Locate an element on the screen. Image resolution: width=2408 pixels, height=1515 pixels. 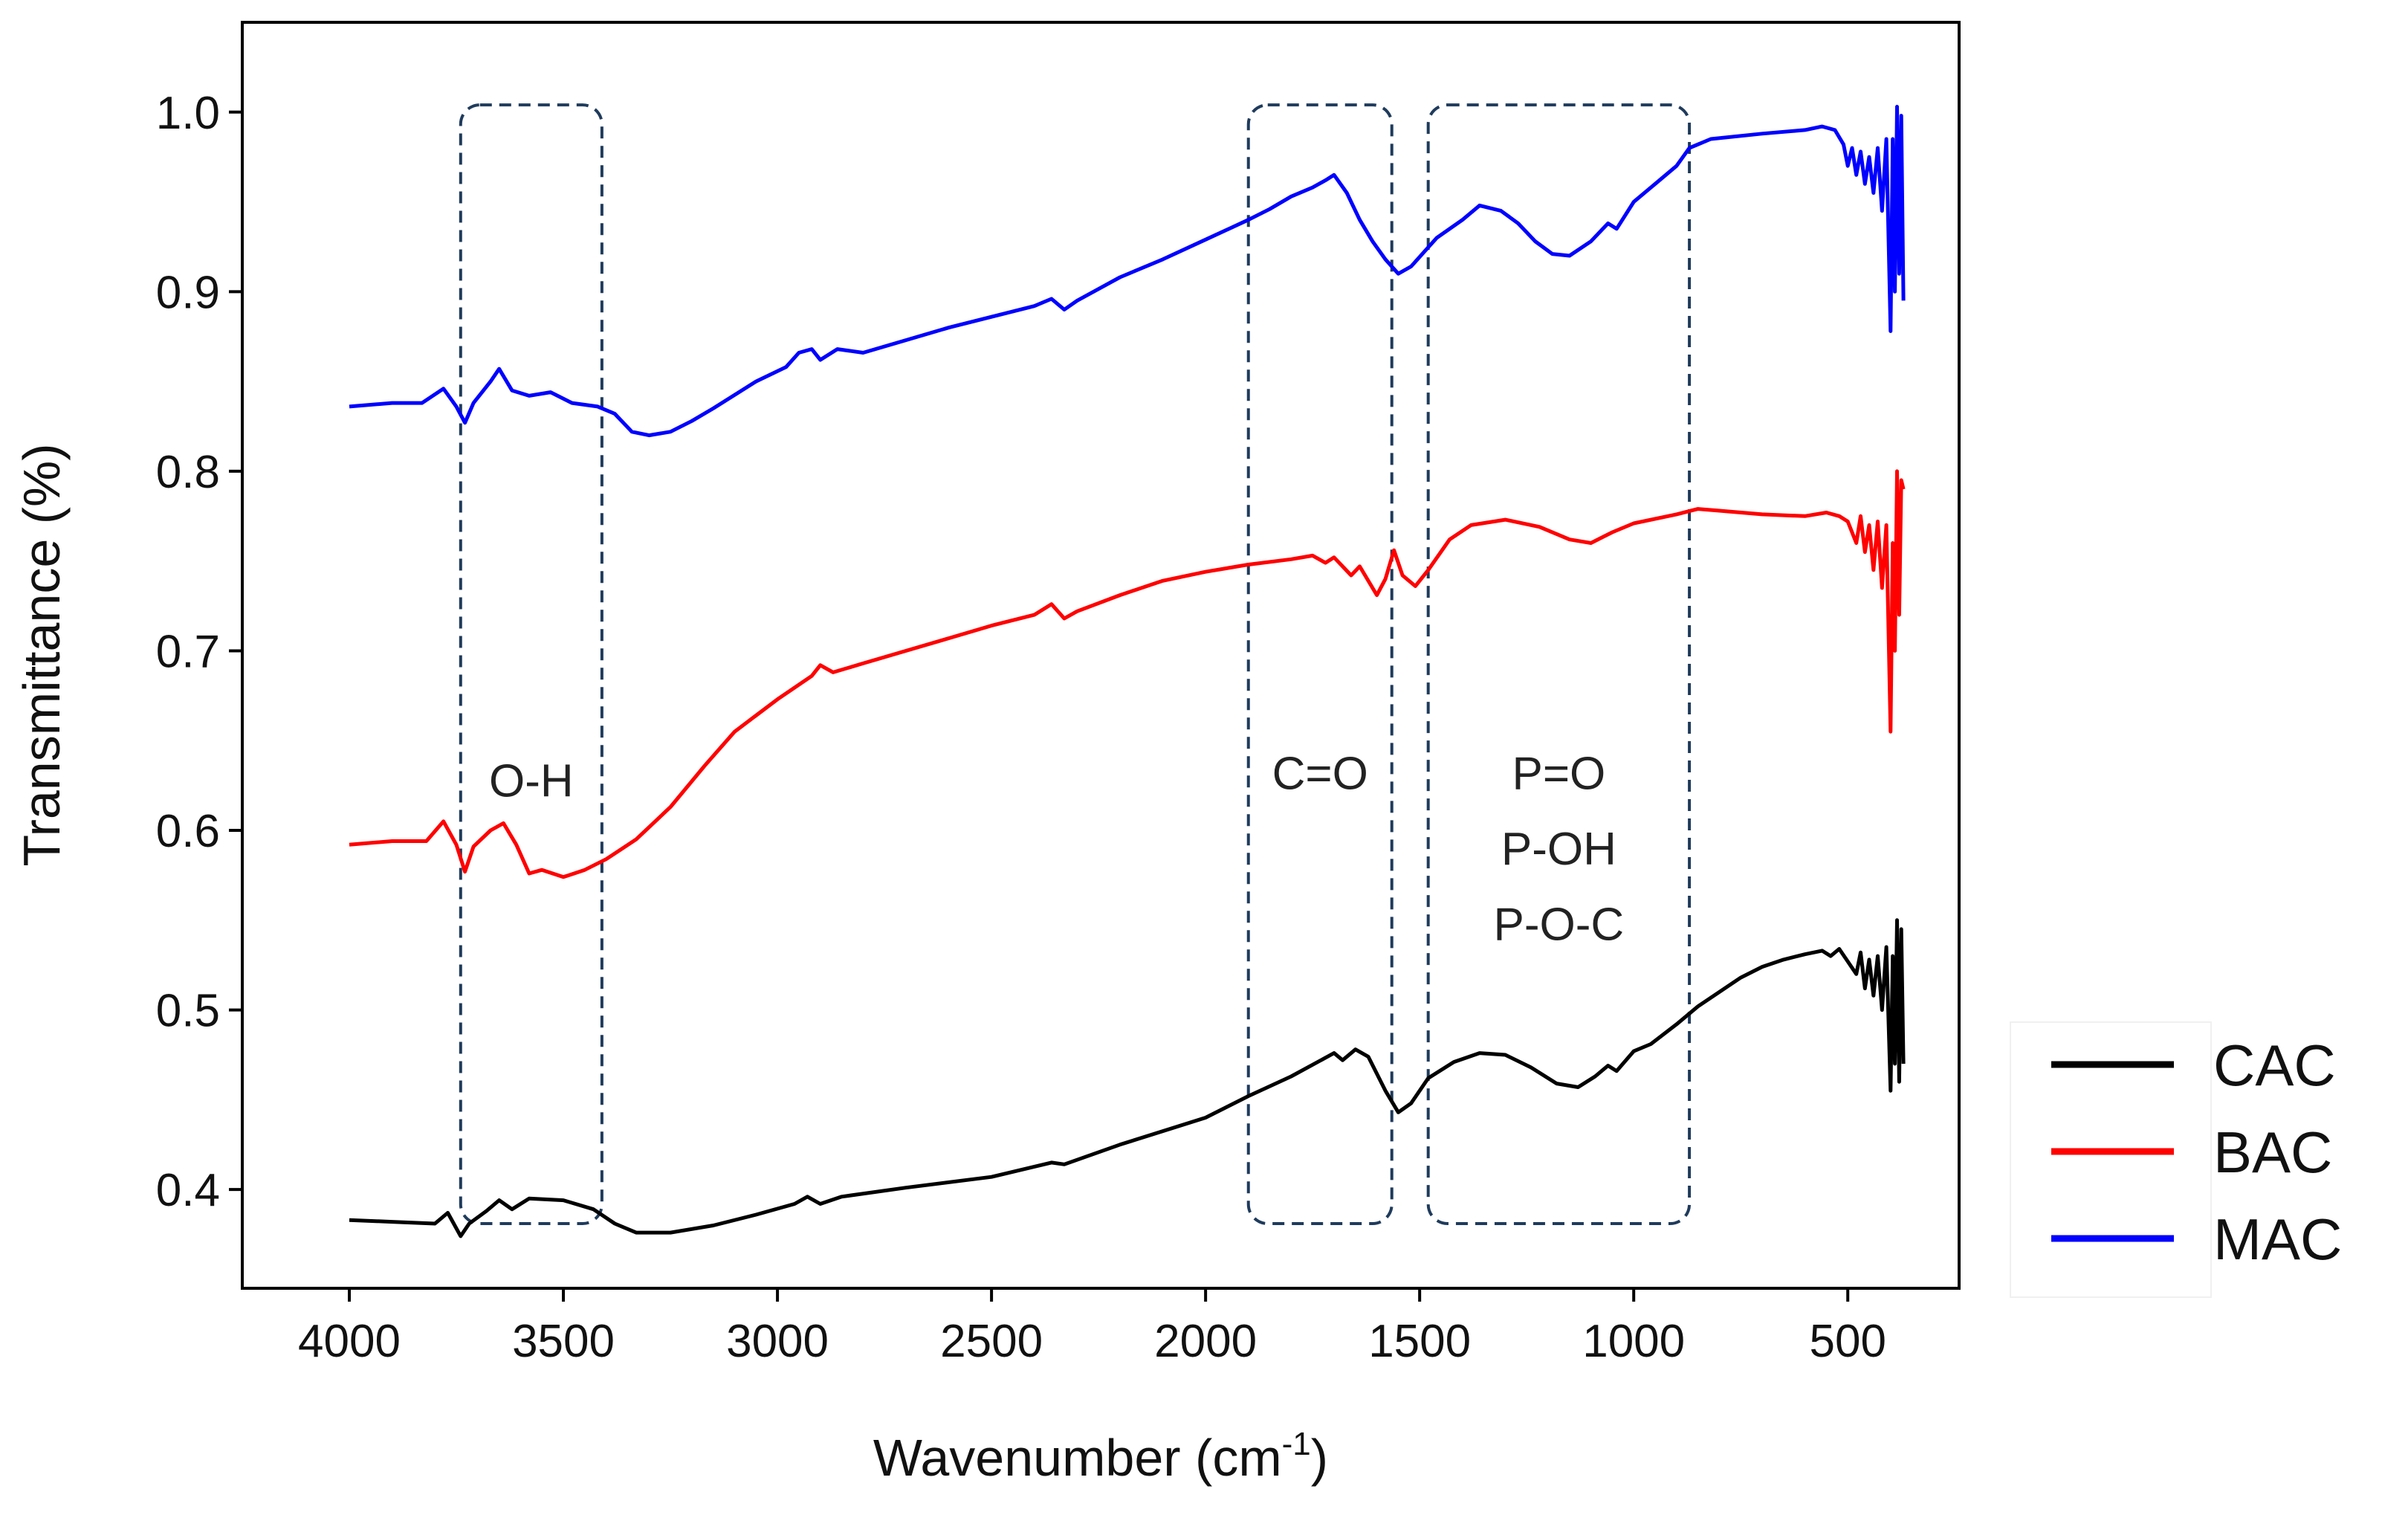
y-axis-label: Transmittance (%) is located at coordinates (42, 654).